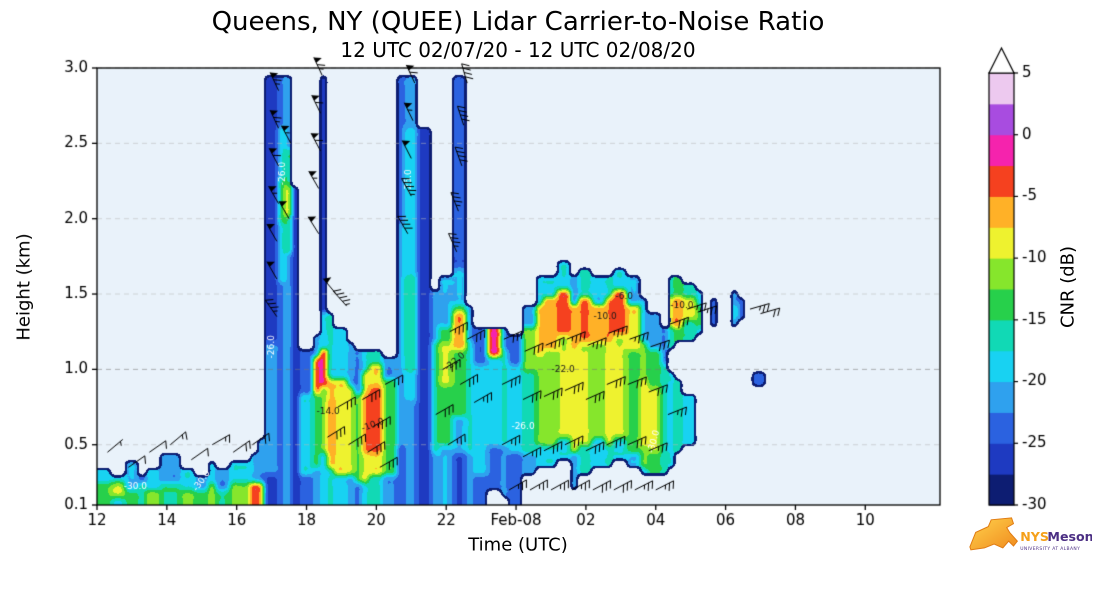 This screenshot has width=1093, height=600. Describe the element at coordinates (518, 545) in the screenshot. I see `x-axis-label: Time (UTC)` at that location.